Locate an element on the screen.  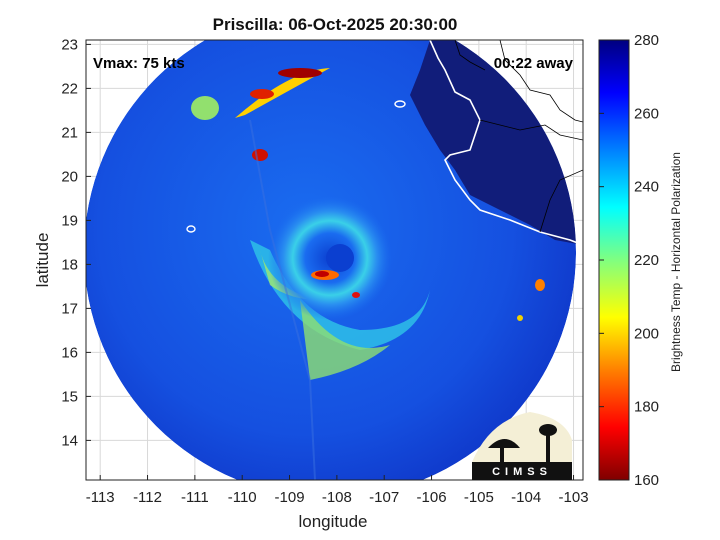
x-tick-label: -104 is located at coordinates (526, 497).